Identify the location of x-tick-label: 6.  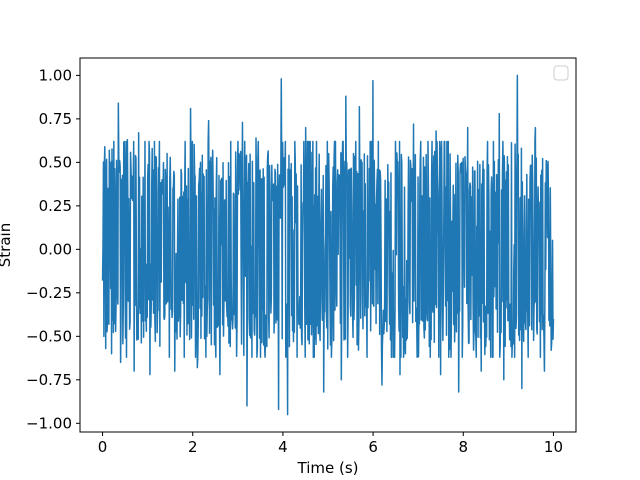
(373, 447).